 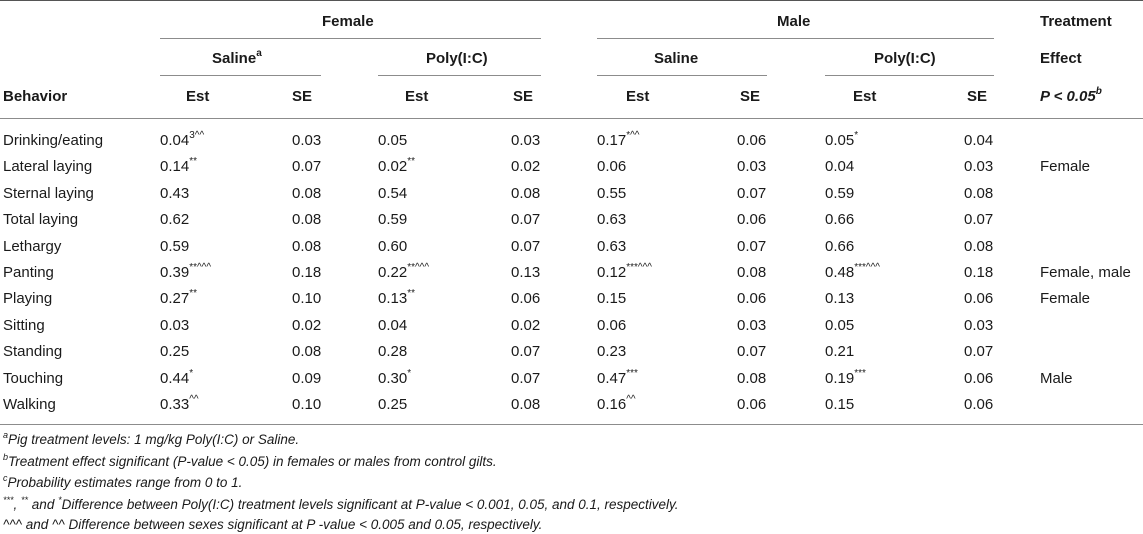 I want to click on cell-f-pol-est: 0.22**^^^, so click(x=403, y=272).